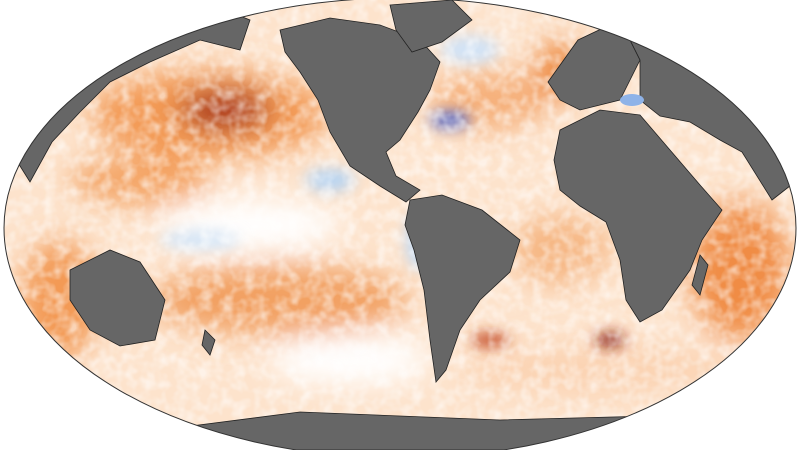 The image size is (800, 450). Describe the element at coordinates (632, 100) in the screenshot. I see `black-sea` at that location.